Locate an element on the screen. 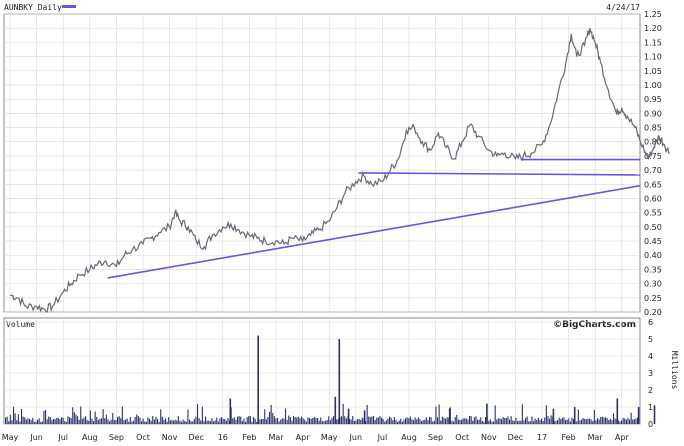  price-tick-label: 1.25 is located at coordinates (653, 14).